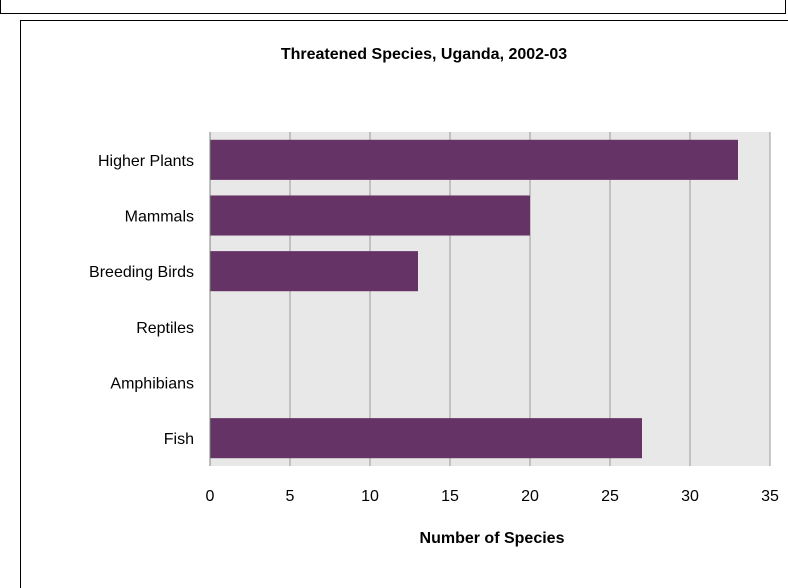  What do you see at coordinates (290, 496) in the screenshot?
I see `x-tick-label: 5` at bounding box center [290, 496].